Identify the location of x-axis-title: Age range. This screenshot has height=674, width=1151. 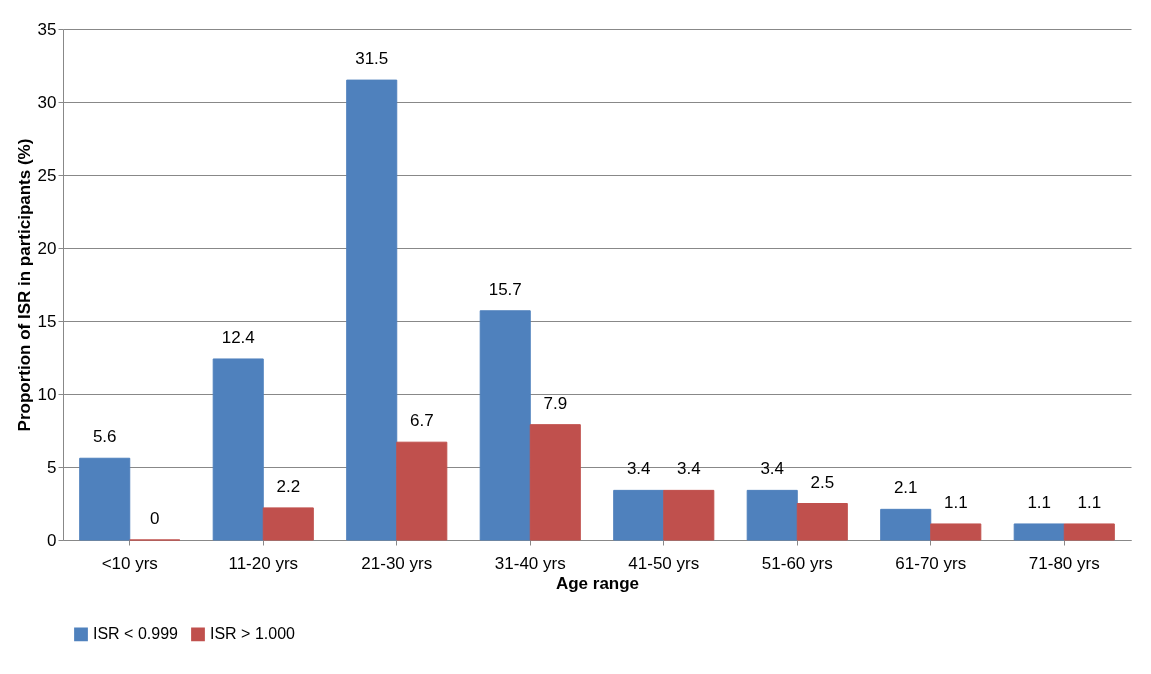
(597, 583).